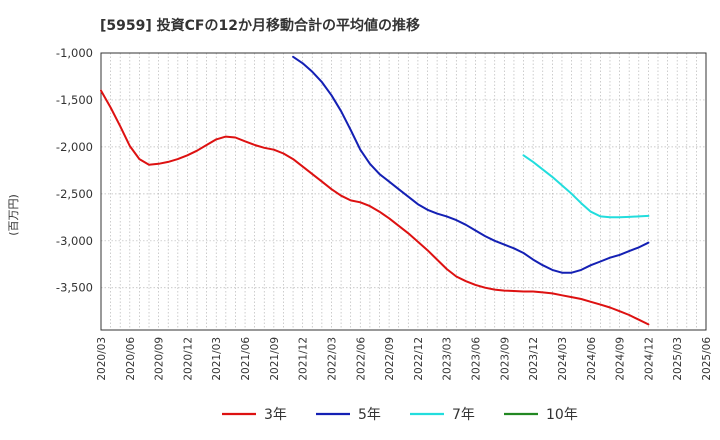 The height and width of the screenshot is (440, 720). Describe the element at coordinates (419, 359) in the screenshot. I see `x-tick-label: 2022/12` at that location.